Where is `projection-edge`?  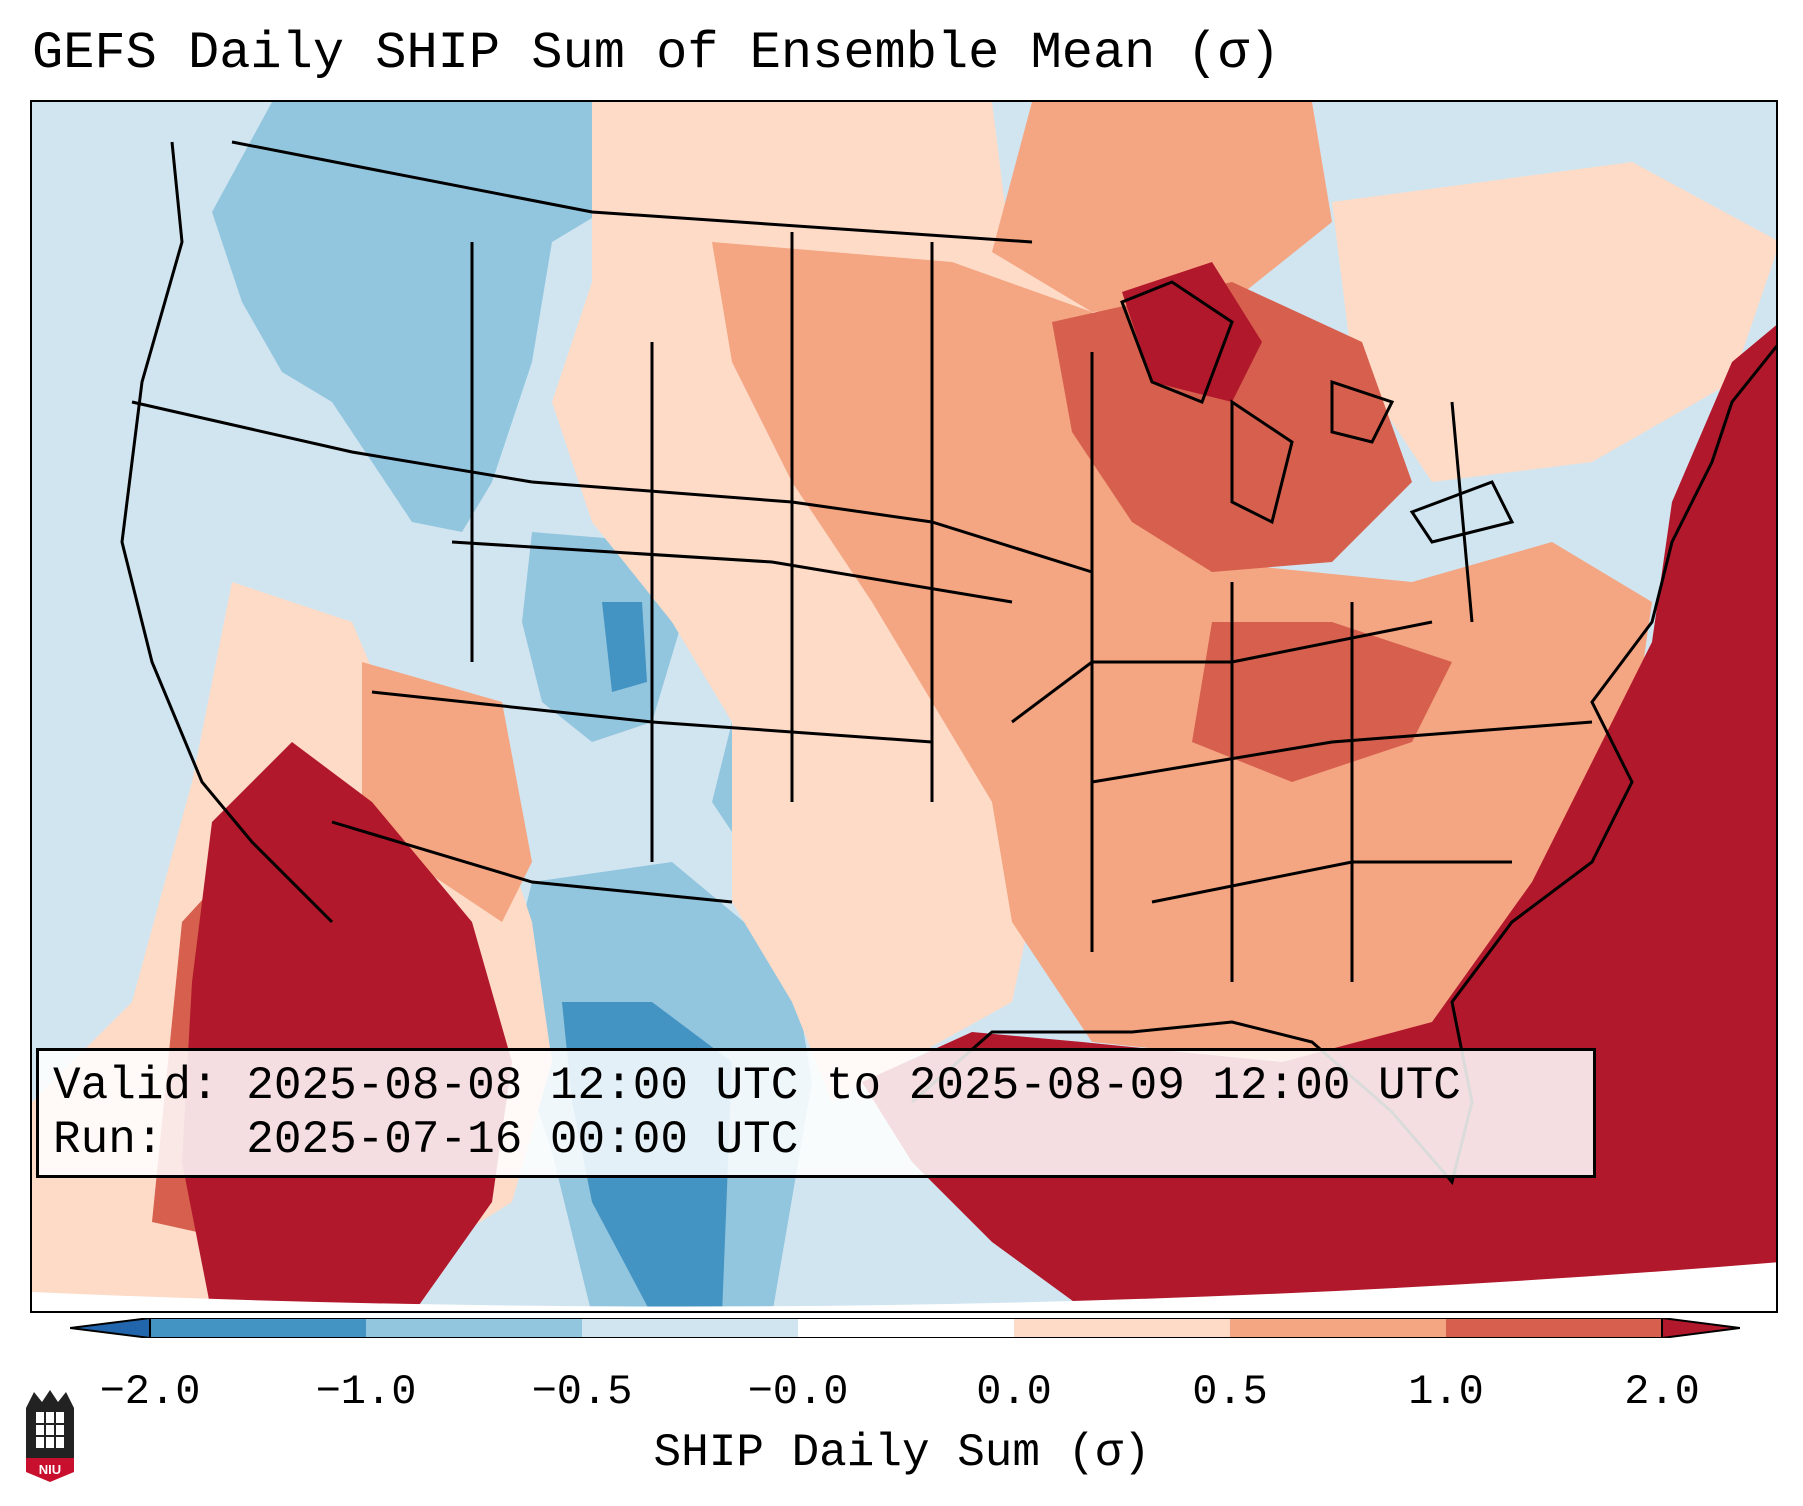
projection-edge is located at coordinates (904, 1286).